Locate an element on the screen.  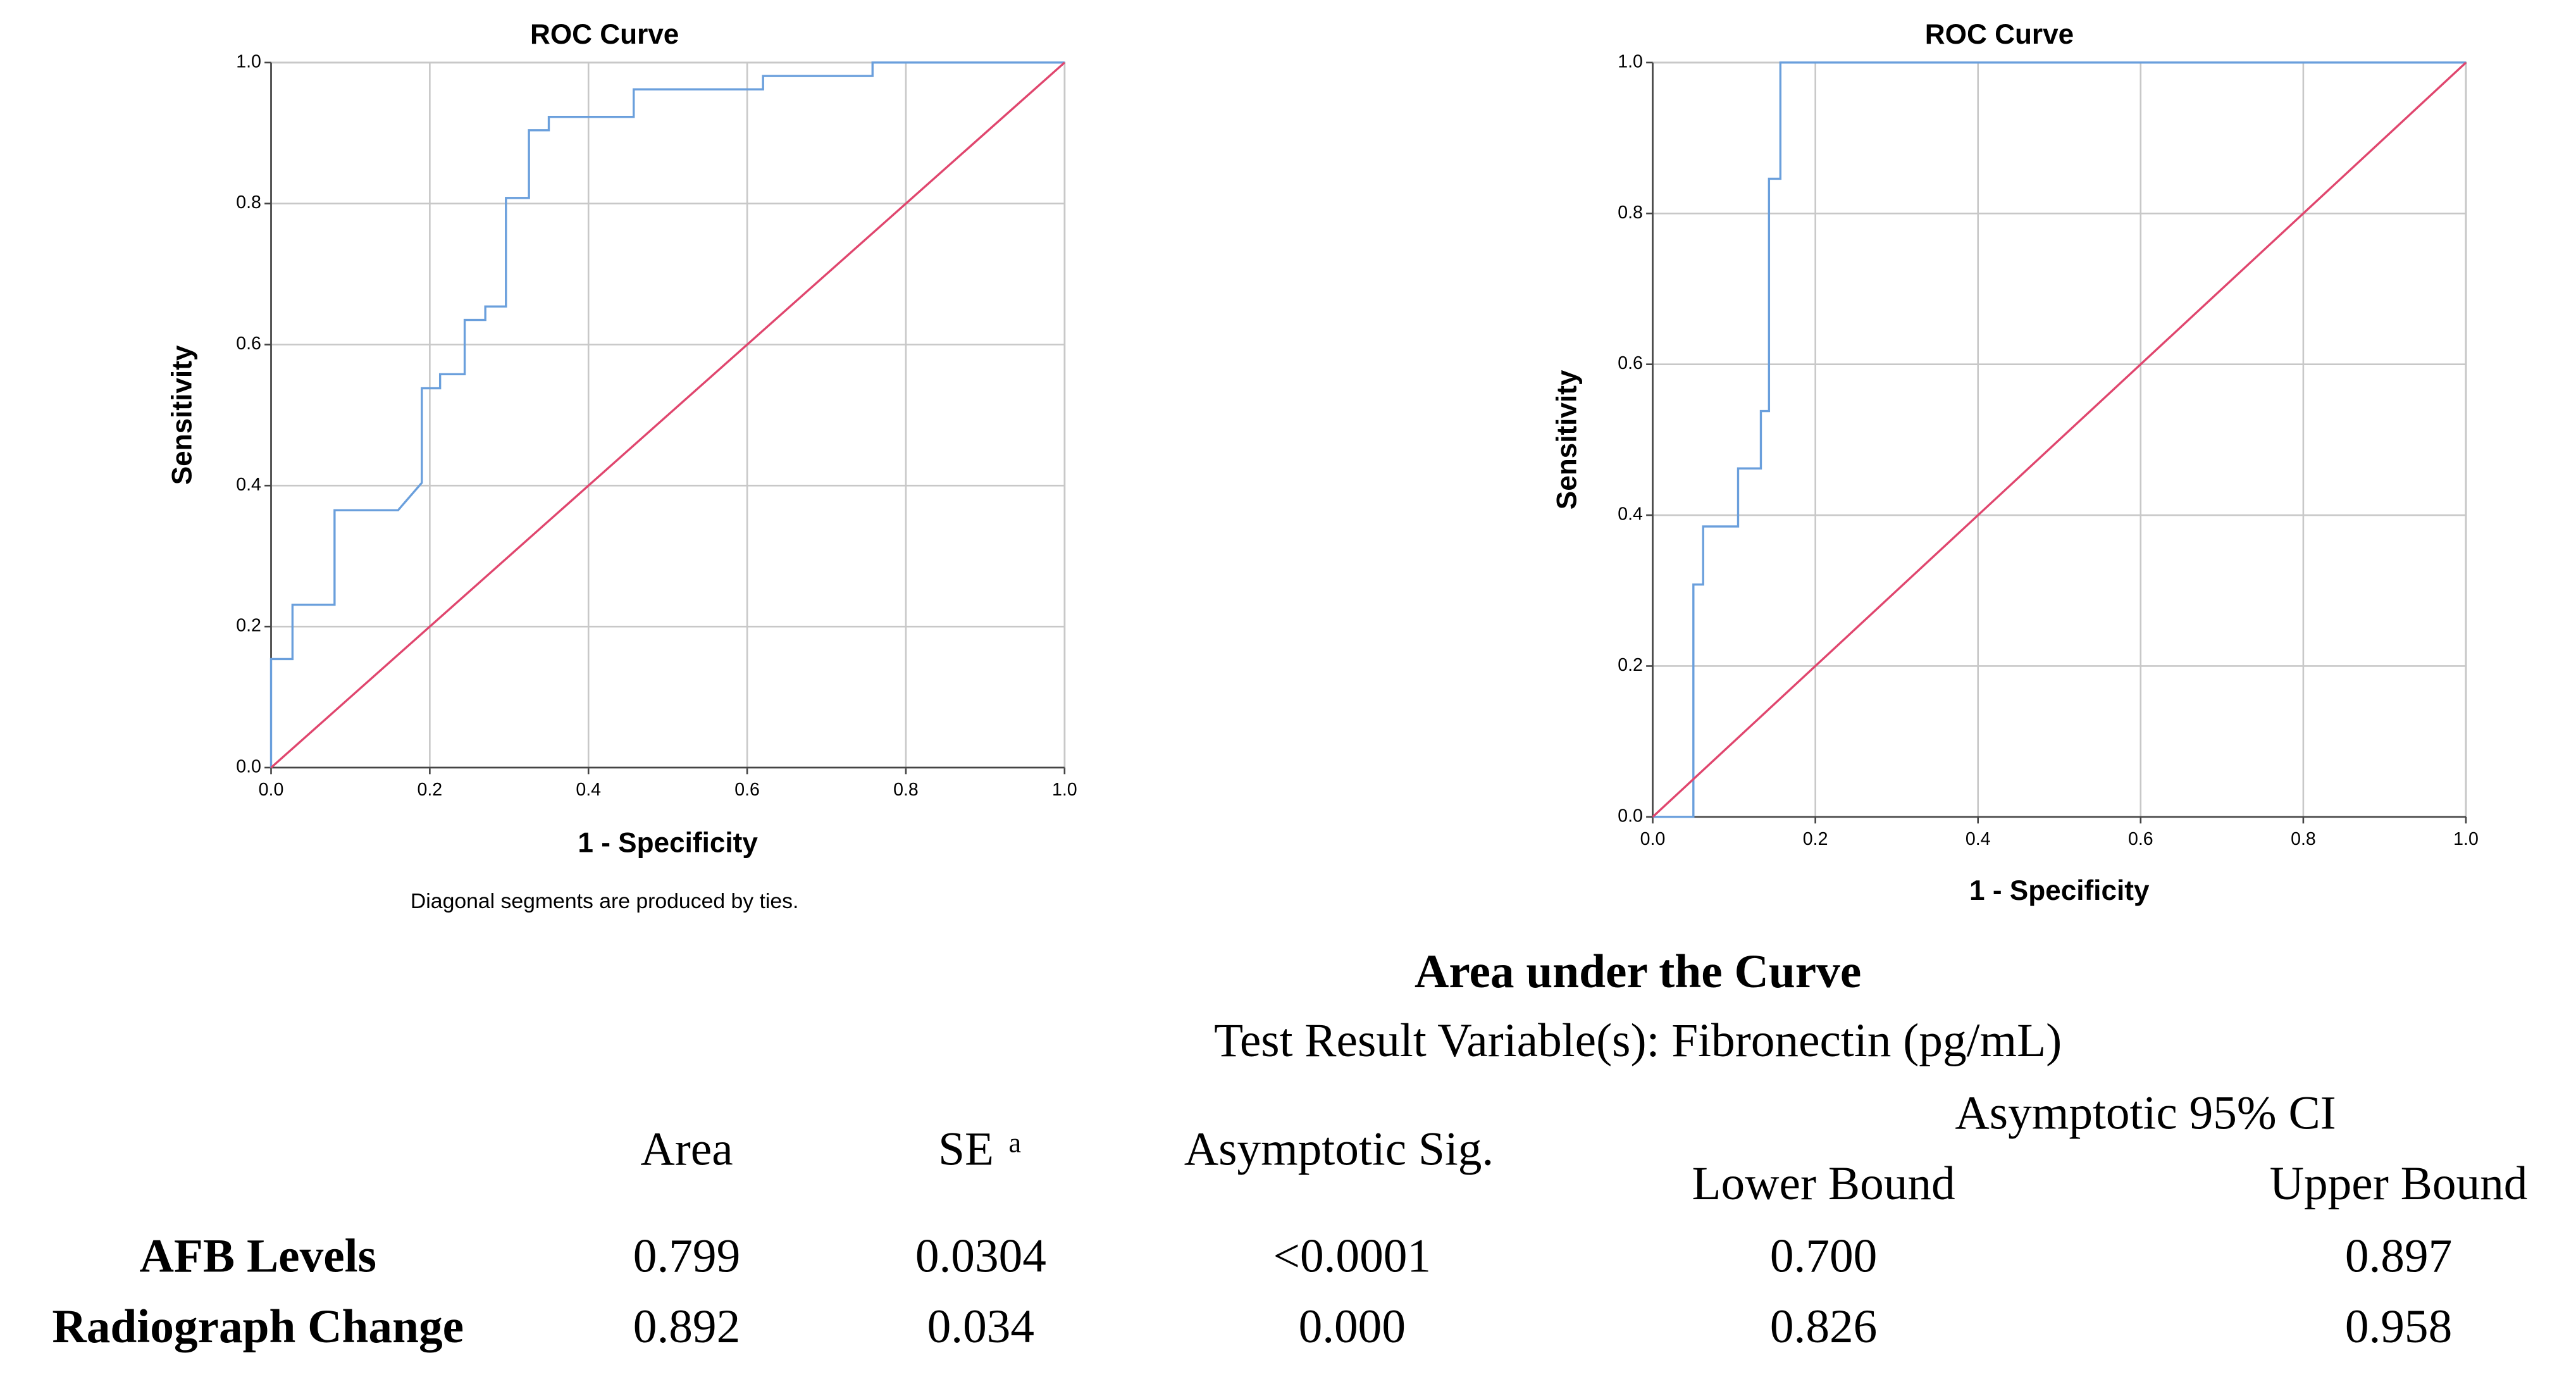
row-label: Radiograph Change is located at coordinates (258, 1326).